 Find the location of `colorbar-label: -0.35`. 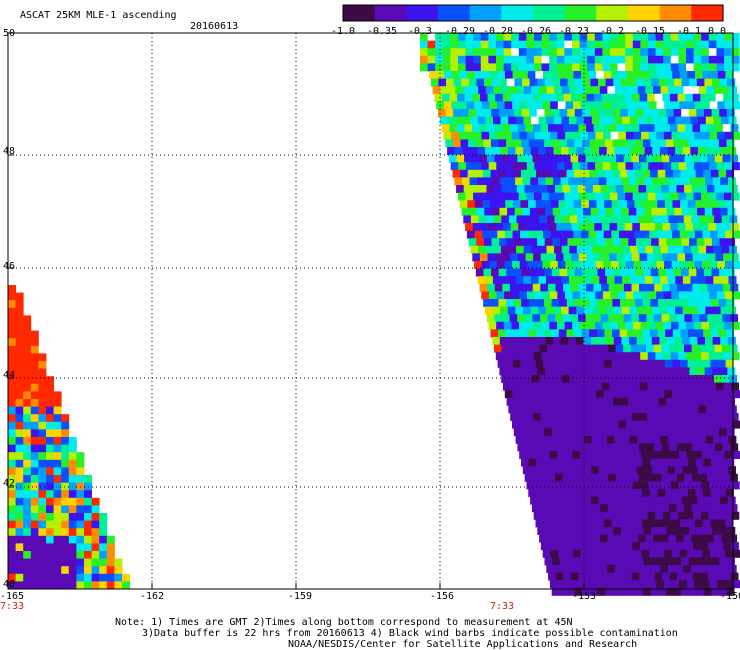

colorbar-label: -0.35 is located at coordinates (382, 31).